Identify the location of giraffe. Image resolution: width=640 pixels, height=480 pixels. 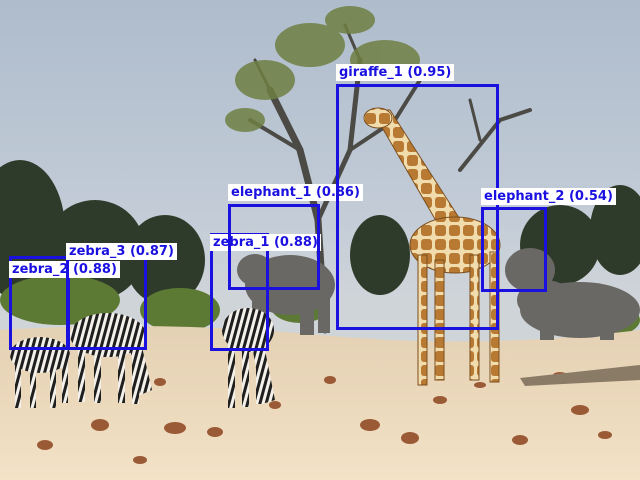
(432, 246).